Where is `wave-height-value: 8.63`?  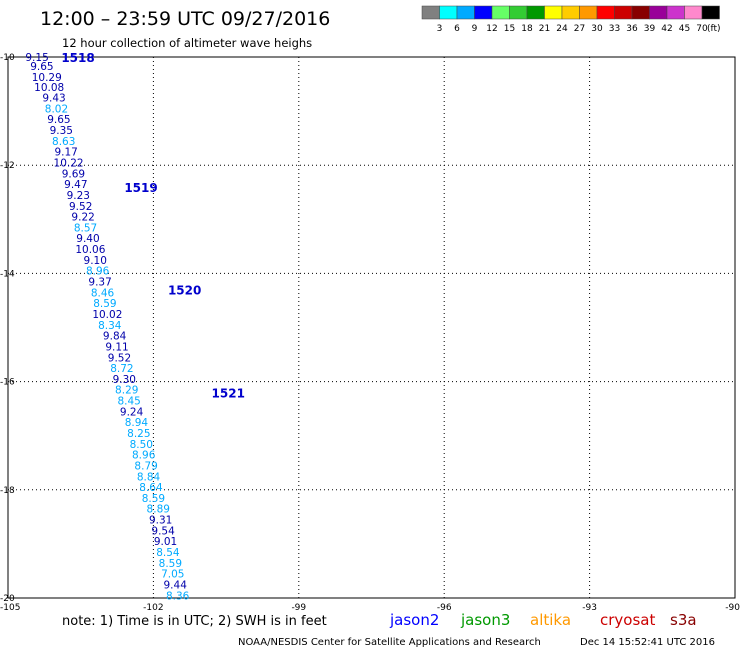 wave-height-value: 8.63 is located at coordinates (63, 142).